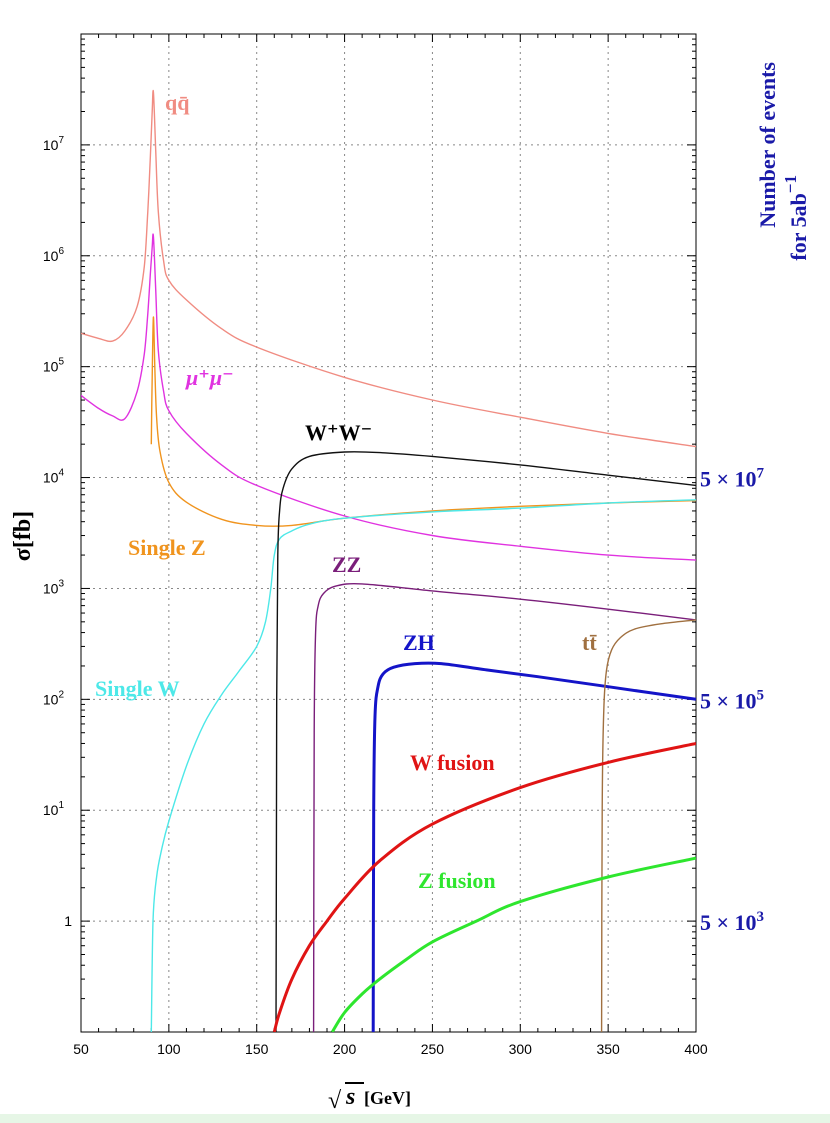 This screenshot has height=1123, width=830. I want to click on x-tick-label: 50, so click(81, 1049).